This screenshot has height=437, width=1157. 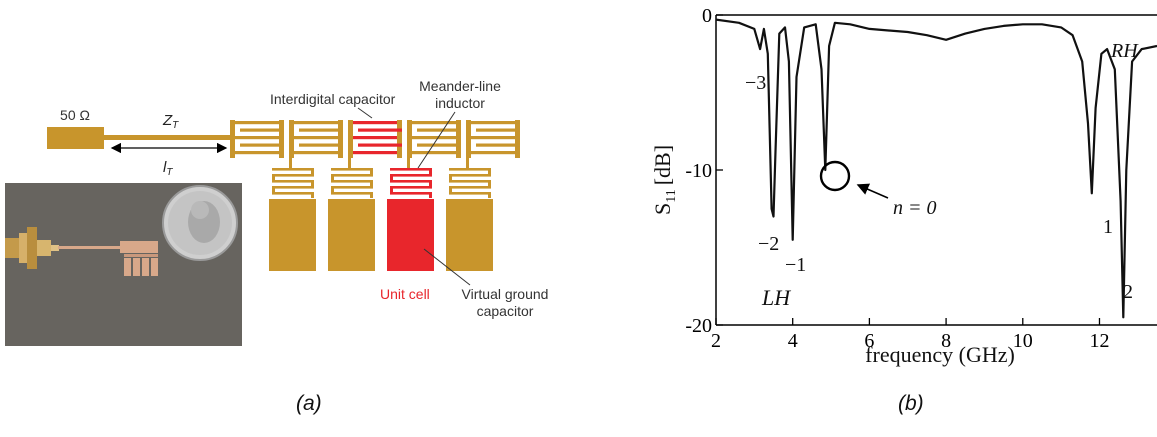 What do you see at coordinates (698, 171) in the screenshot?
I see `y-tick-label: -10` at bounding box center [698, 171].